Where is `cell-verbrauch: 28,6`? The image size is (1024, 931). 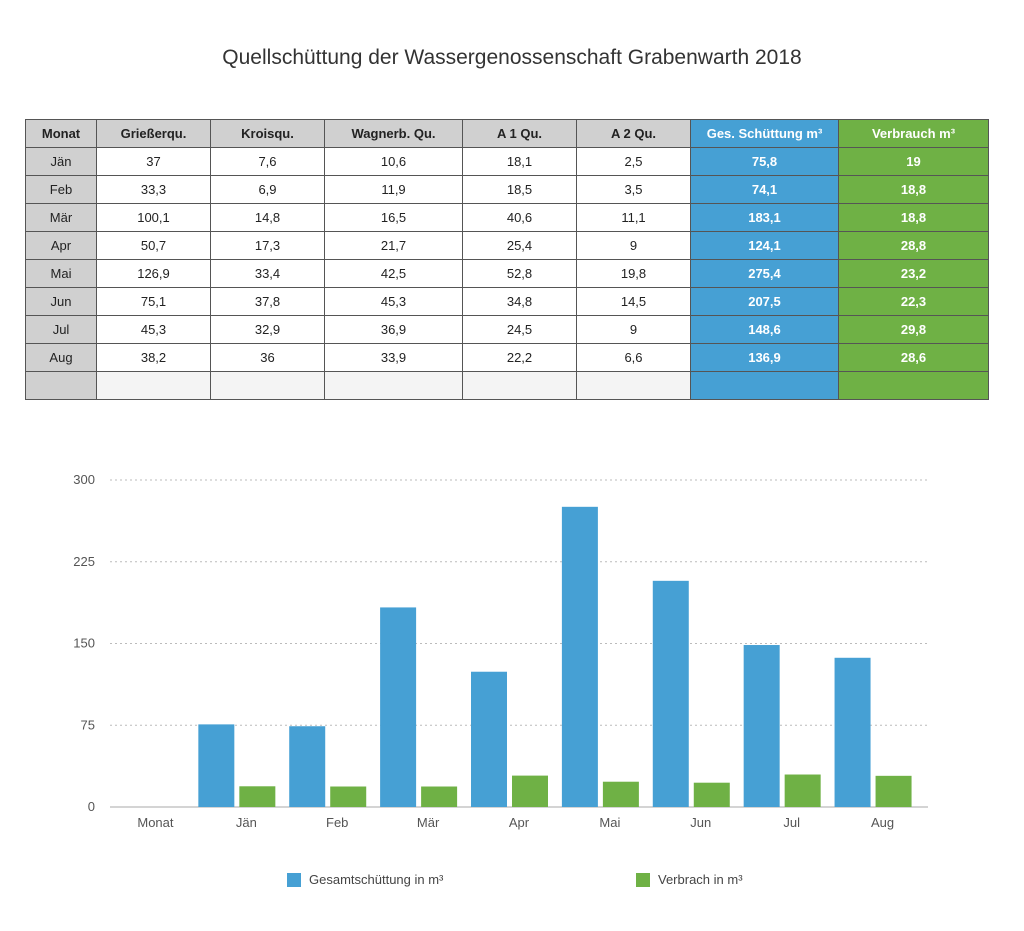
cell-verbrauch: 28,6 is located at coordinates (913, 357).